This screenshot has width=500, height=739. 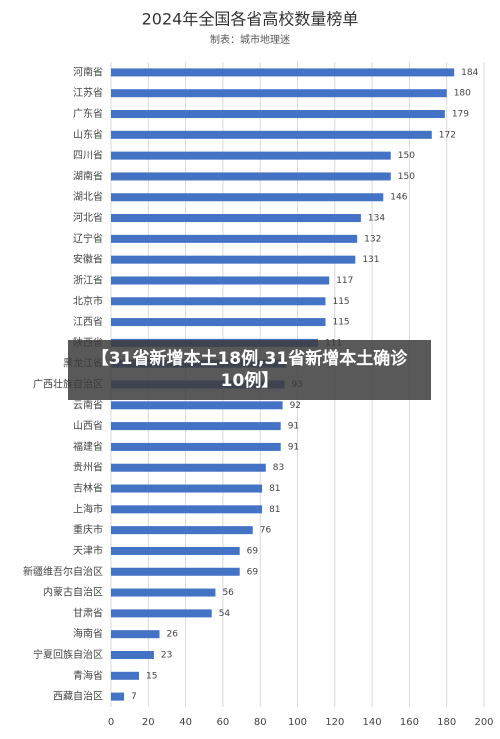 What do you see at coordinates (250, 19) in the screenshot?
I see `chart-title: 2024年全国各省高校数量榜单` at bounding box center [250, 19].